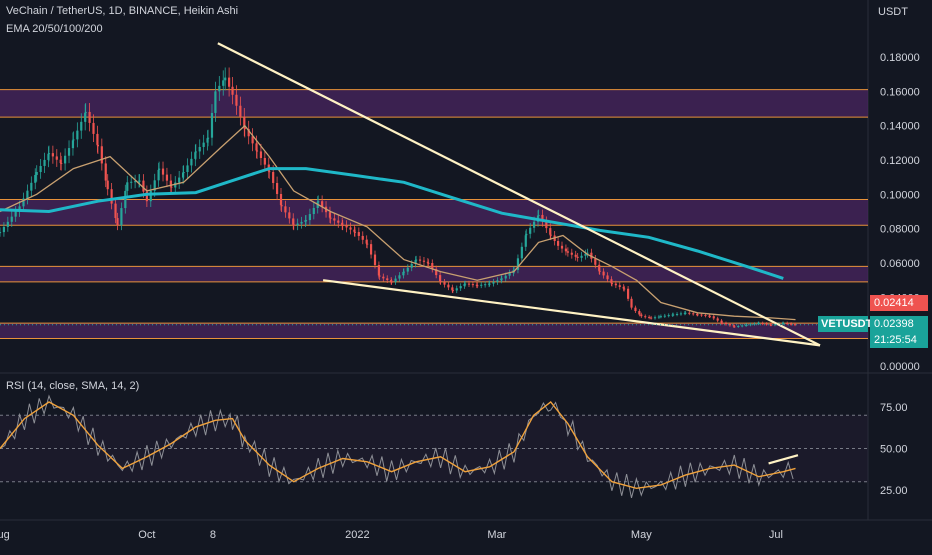 The width and height of the screenshot is (932, 555). What do you see at coordinates (900, 195) in the screenshot?
I see `price-tick-label: 0.10000` at bounding box center [900, 195].